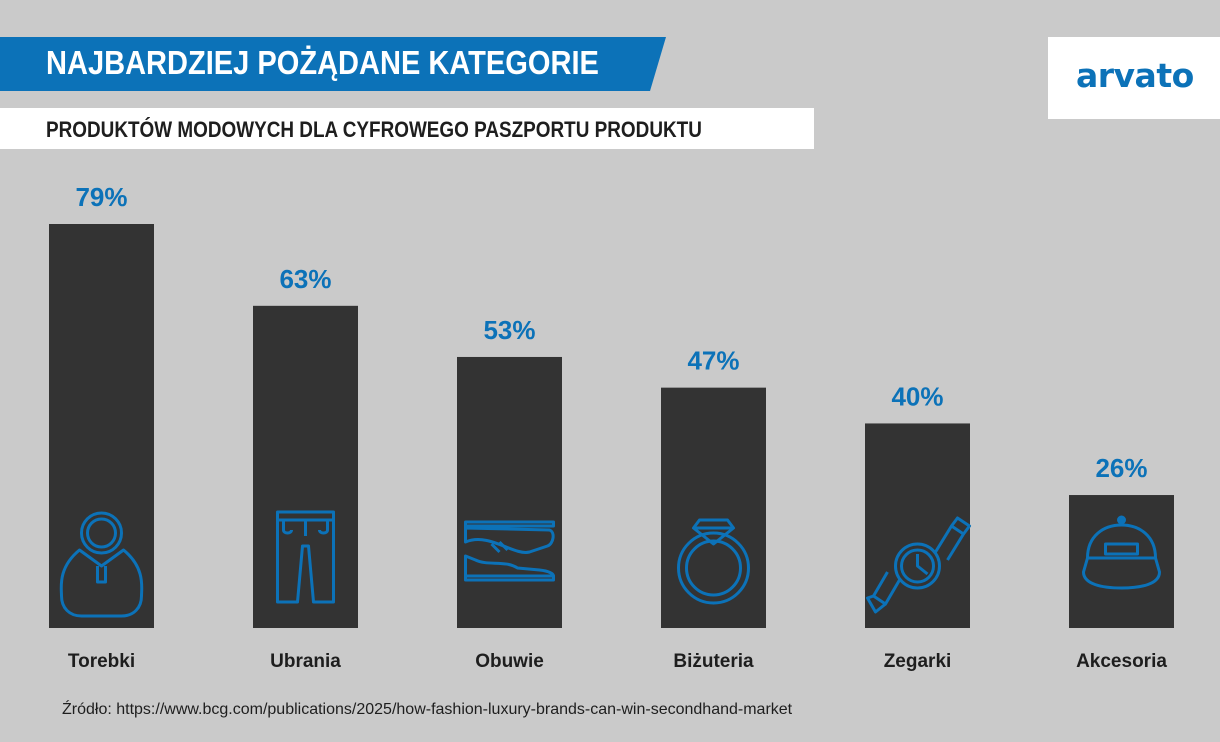  I want to click on value-label: 63%, so click(305, 279).